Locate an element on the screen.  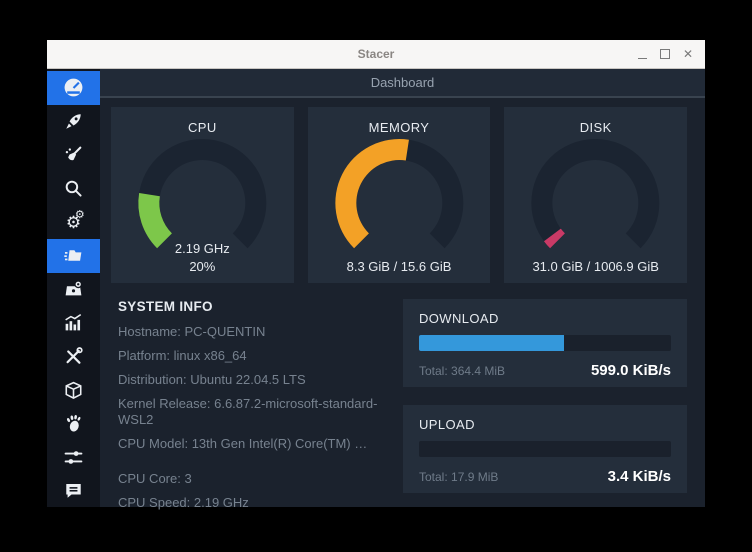
page-header: Dashboard is located at coordinates (402, 83).